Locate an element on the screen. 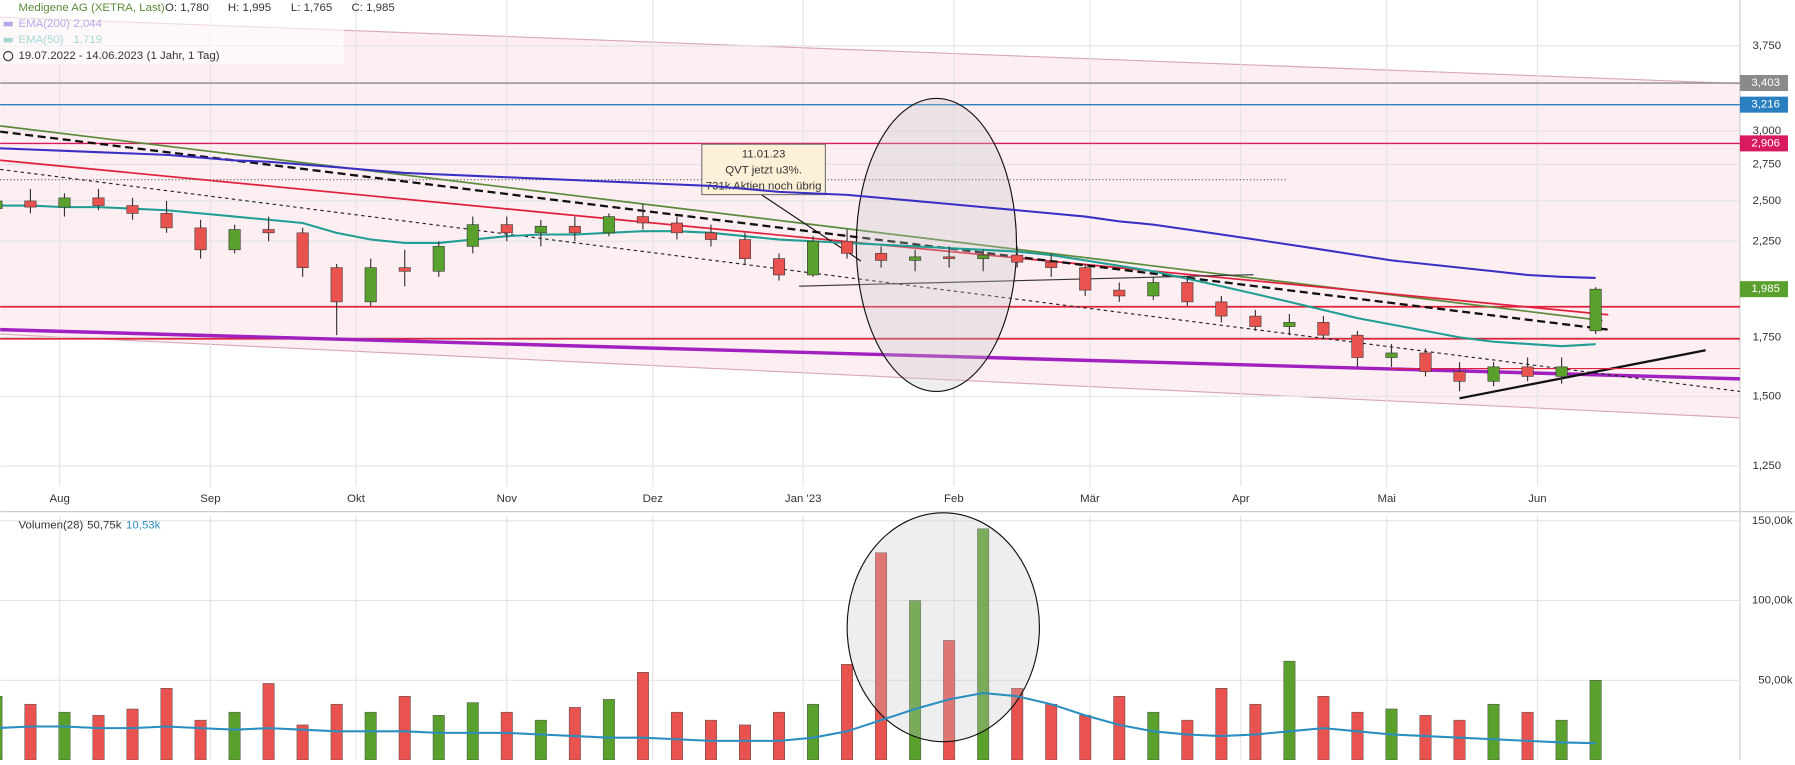 Image resolution: width=1795 pixels, height=765 pixels. channel-bottom is located at coordinates (870, 376).